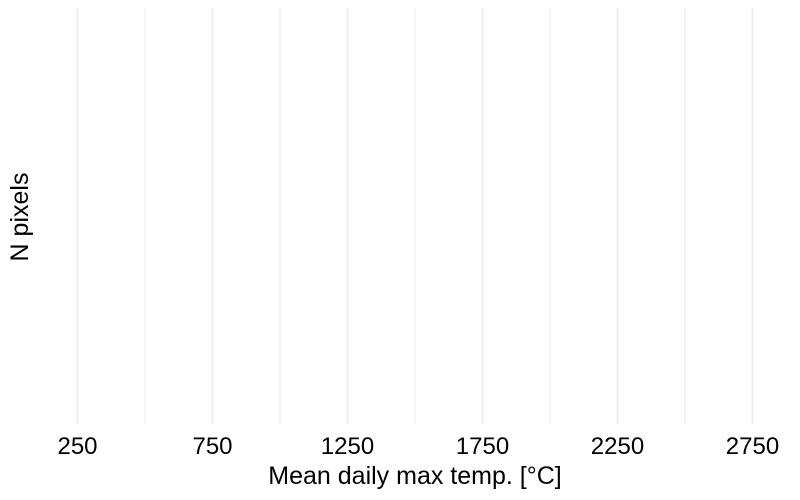 This screenshot has height=500, width=800. What do you see at coordinates (617, 446) in the screenshot?
I see `x-tick-label-2250: 2250` at bounding box center [617, 446].